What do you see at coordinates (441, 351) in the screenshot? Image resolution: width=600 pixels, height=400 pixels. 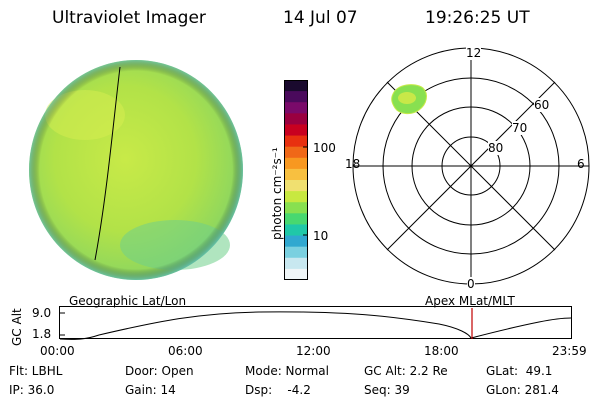 I see `timeline-xtick-3: 18:00` at bounding box center [441, 351].